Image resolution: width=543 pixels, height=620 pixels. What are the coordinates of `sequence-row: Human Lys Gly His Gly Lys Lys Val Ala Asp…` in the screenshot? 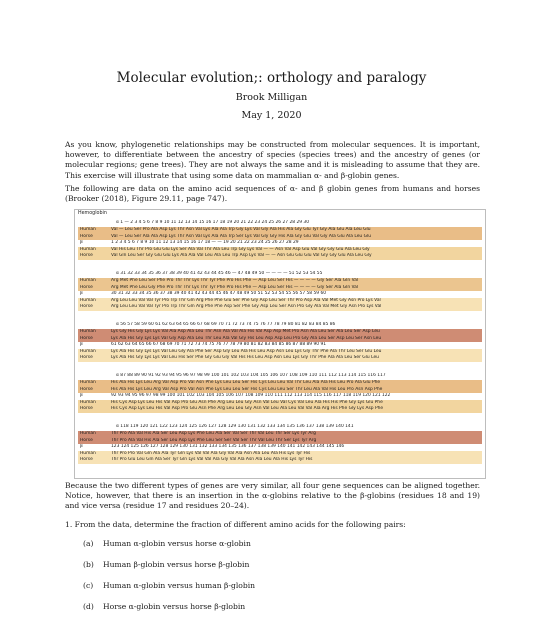 It's located at (280, 332).